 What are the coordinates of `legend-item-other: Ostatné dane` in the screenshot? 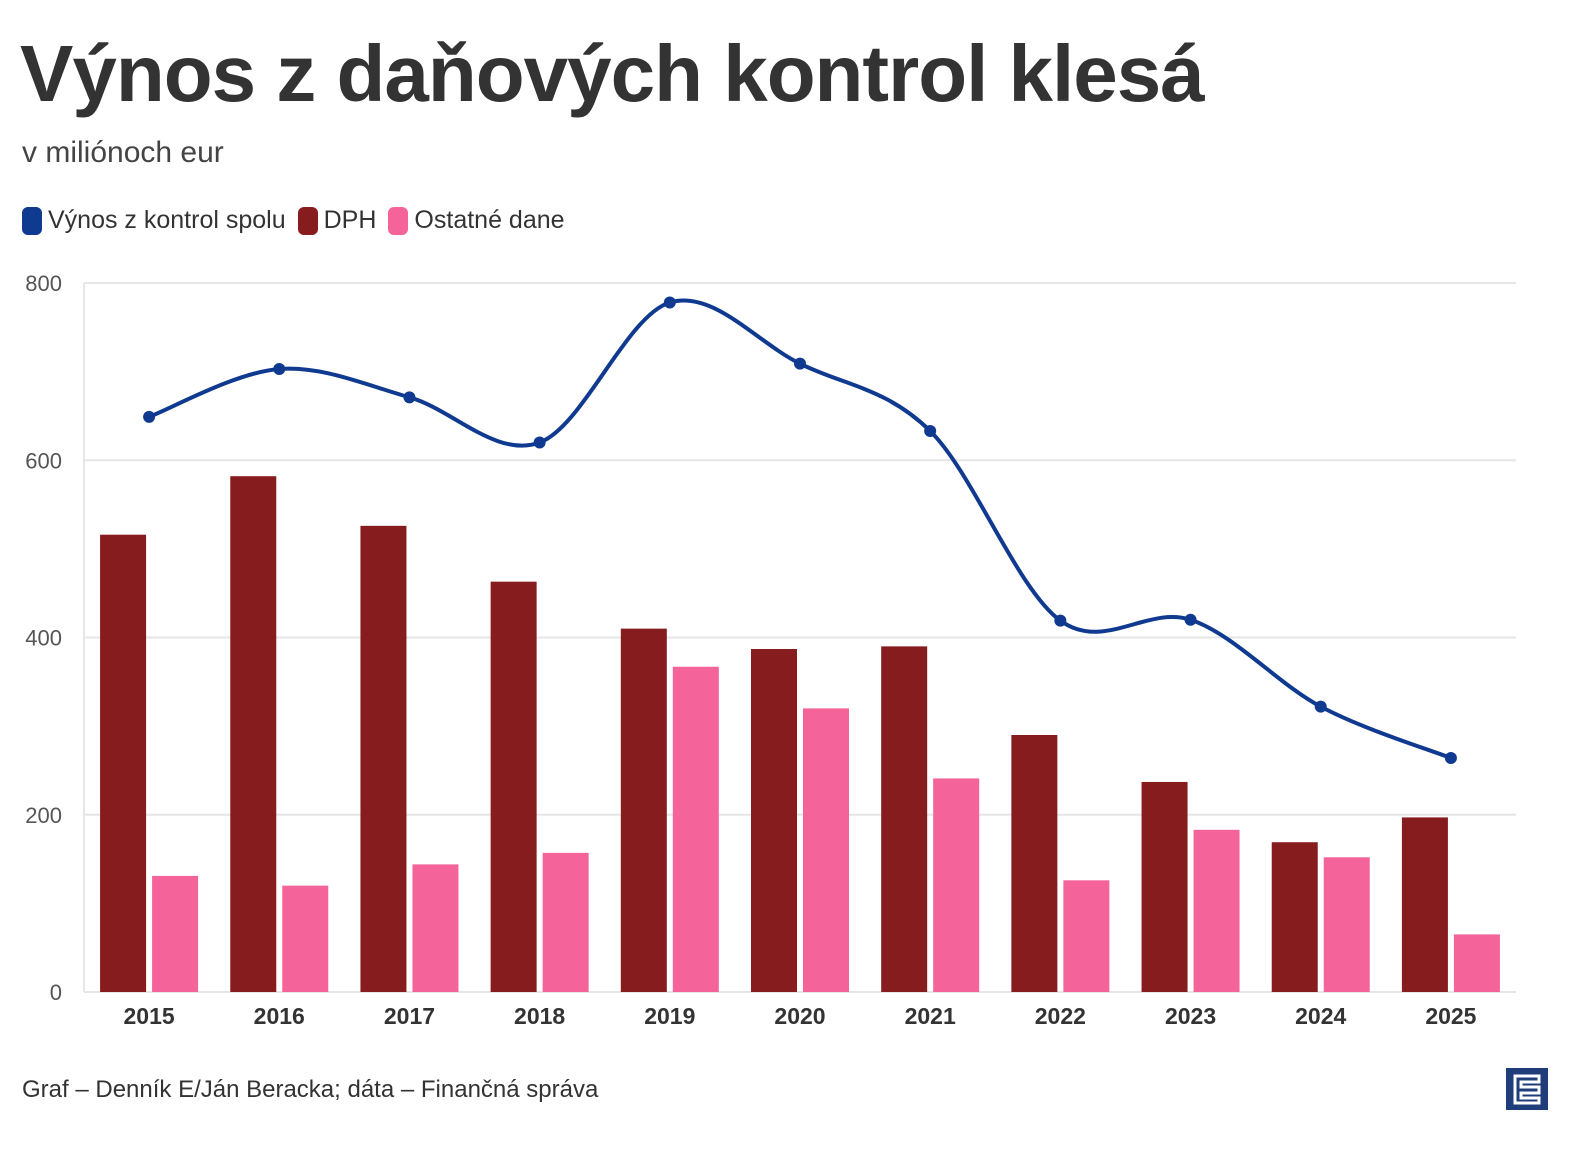 It's located at (476, 220).